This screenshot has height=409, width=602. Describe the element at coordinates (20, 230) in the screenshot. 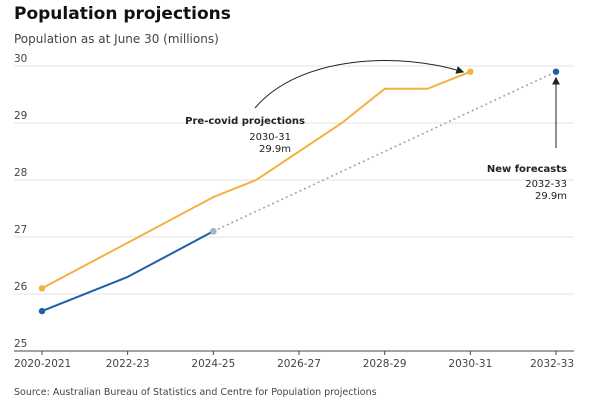

I see `y-tick-label: 27` at that location.